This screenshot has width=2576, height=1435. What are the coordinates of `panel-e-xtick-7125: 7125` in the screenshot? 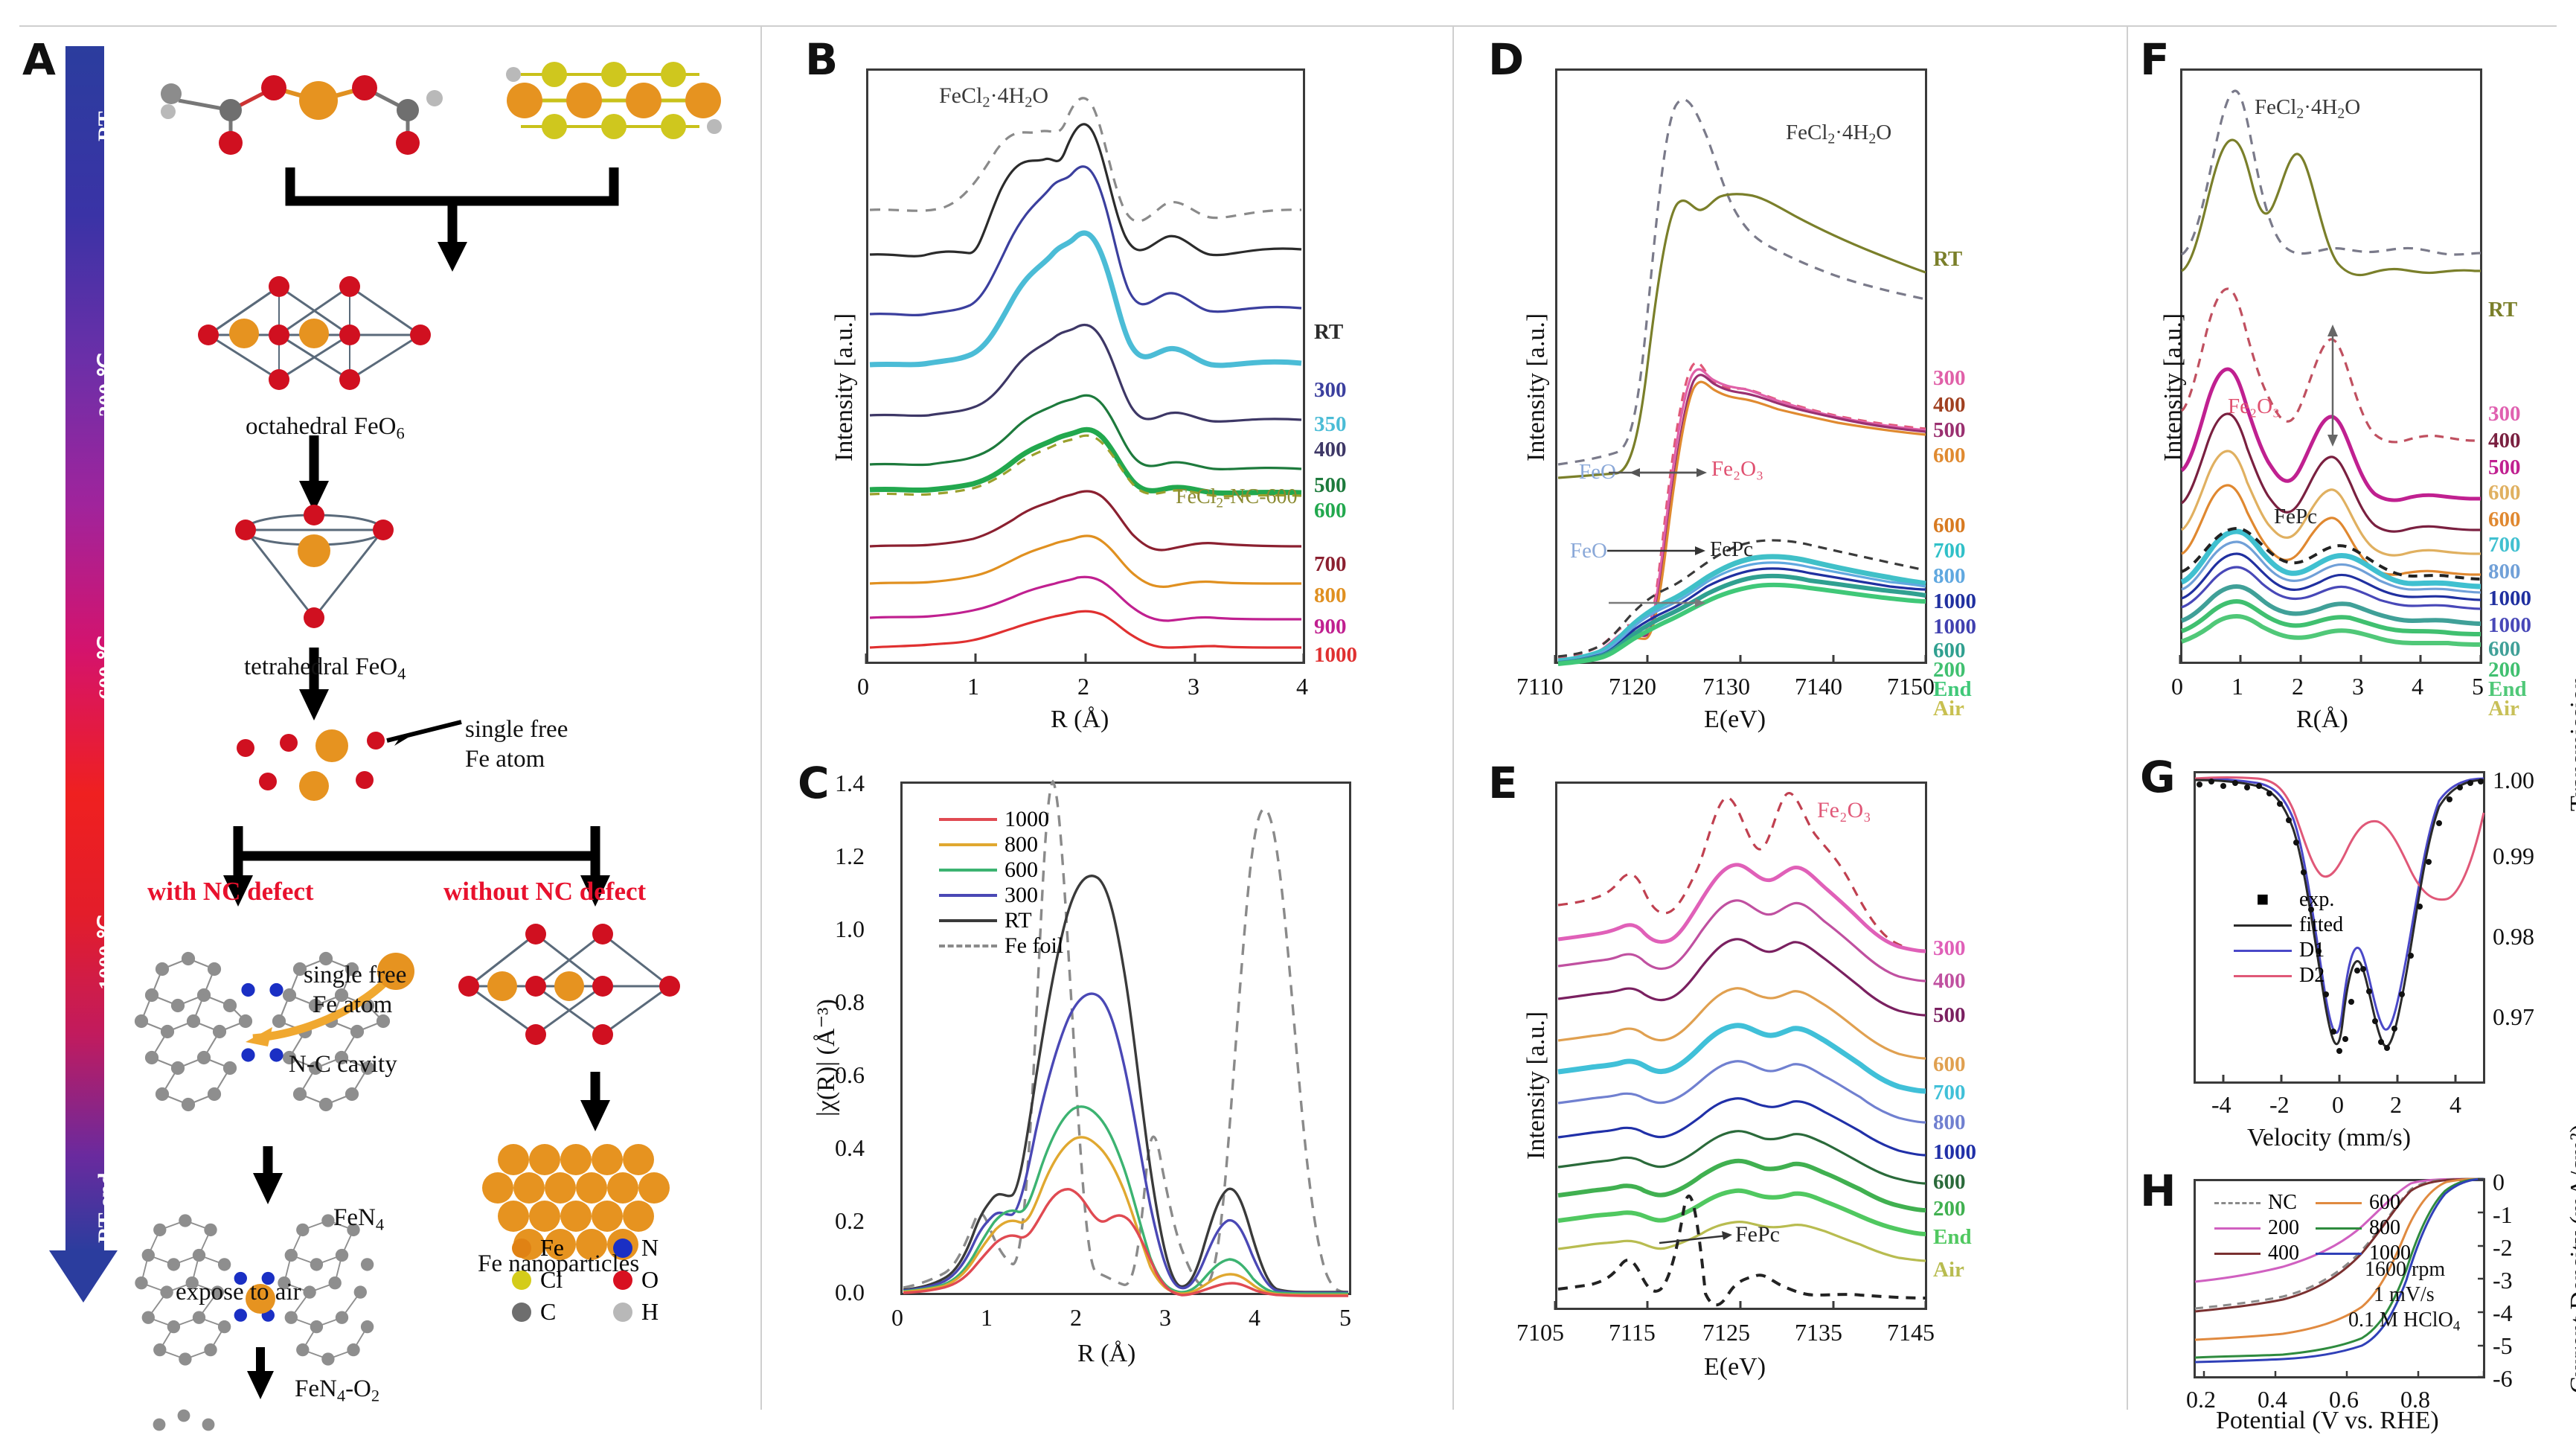 It's located at (1726, 1332).